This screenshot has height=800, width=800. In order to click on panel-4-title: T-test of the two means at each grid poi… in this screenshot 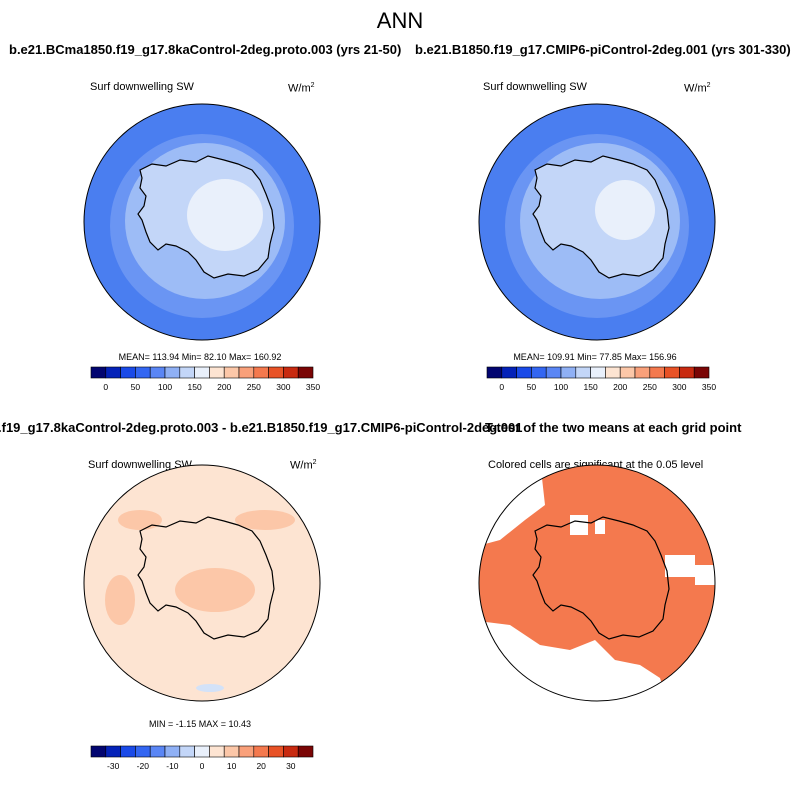, I will do `click(613, 427)`.